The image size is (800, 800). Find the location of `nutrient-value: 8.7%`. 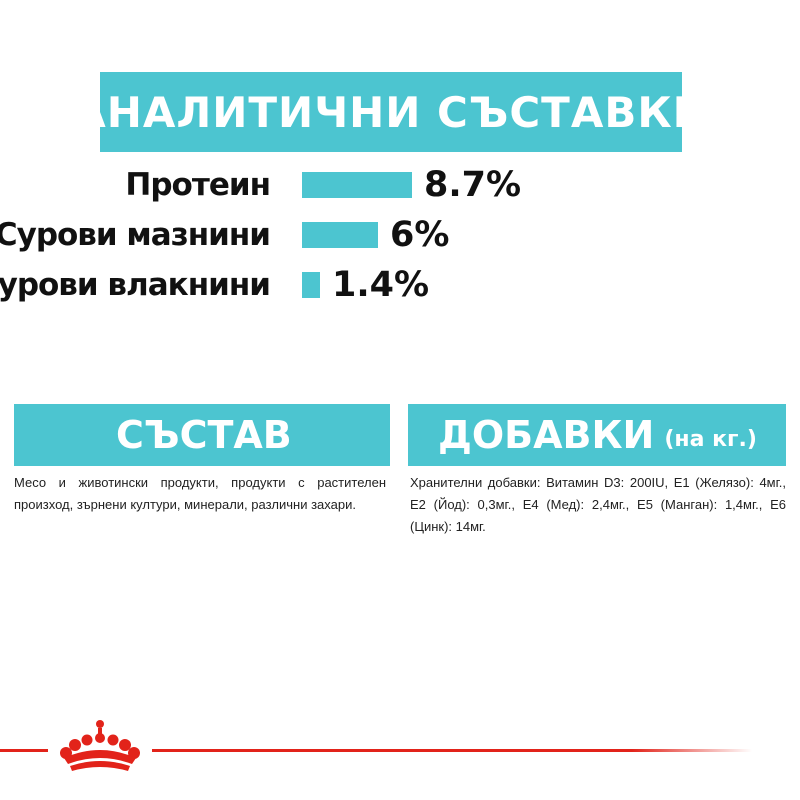

nutrient-value: 8.7% is located at coordinates (473, 185).